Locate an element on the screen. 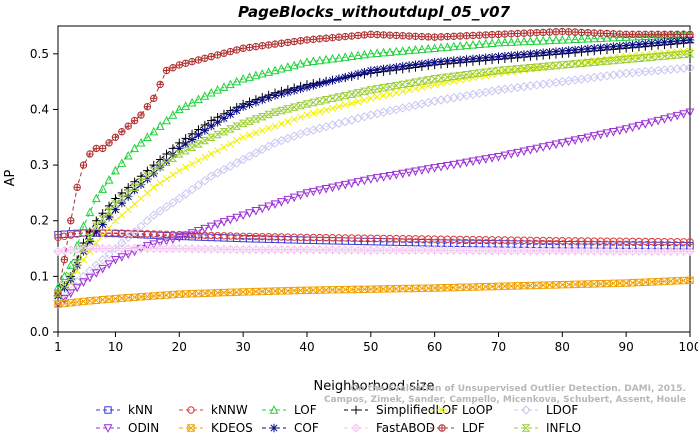 This screenshot has height=434, width=698. legend-item-simplifiedlof: SimplifiedLOF is located at coordinates (401, 410).